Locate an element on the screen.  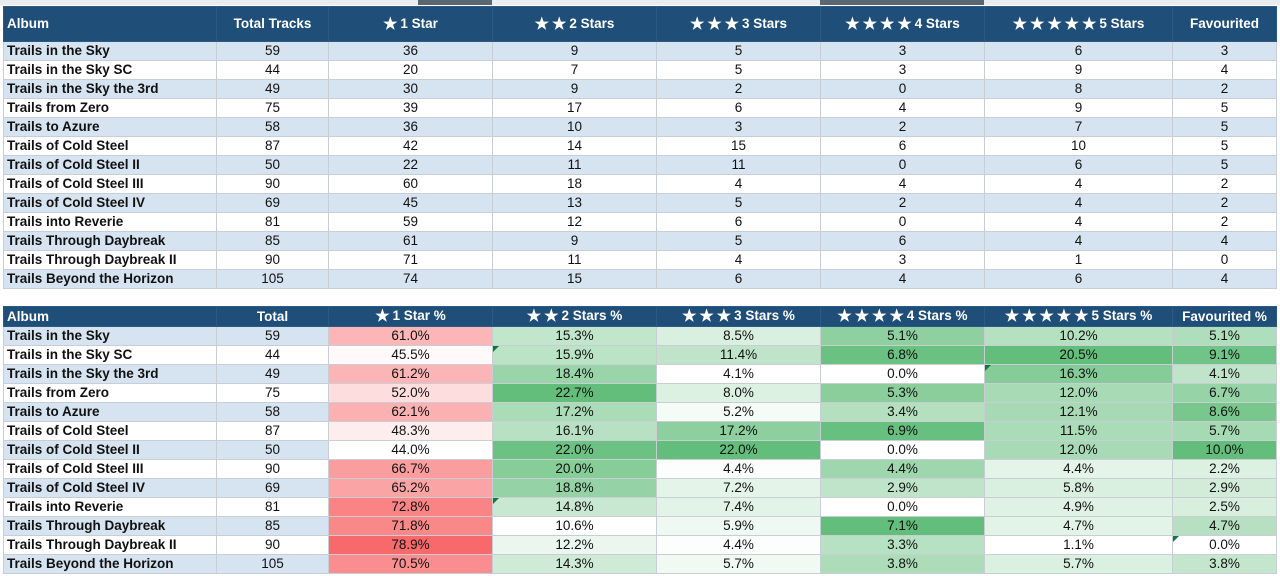
value-cell: 65.2% is located at coordinates (410, 488).